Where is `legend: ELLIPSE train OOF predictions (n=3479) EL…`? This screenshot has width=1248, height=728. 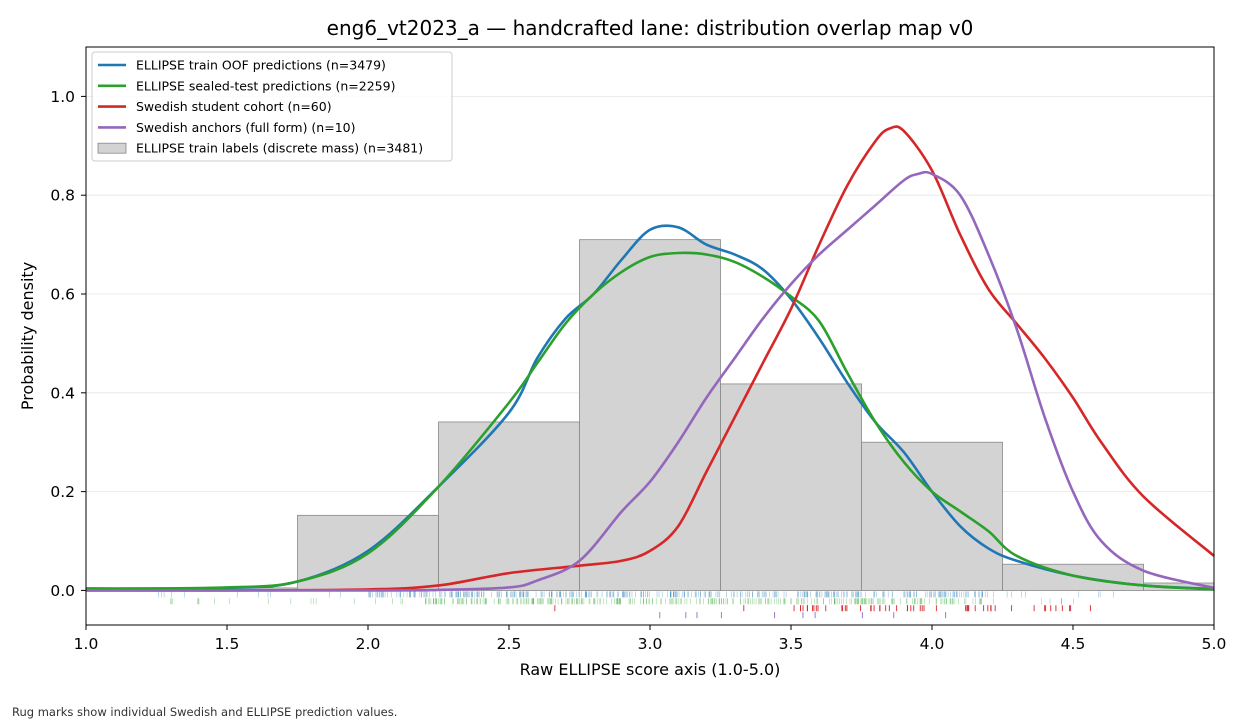 legend: ELLIPSE train OOF predictions (n=3479) EL… is located at coordinates (272, 106).